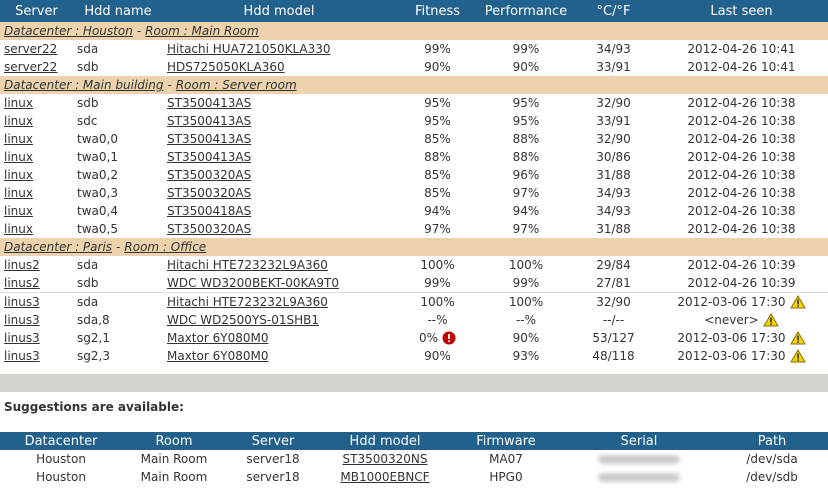 This screenshot has height=489, width=828. I want to click on cell-text: 2012-04-26 10:38, so click(741, 229).